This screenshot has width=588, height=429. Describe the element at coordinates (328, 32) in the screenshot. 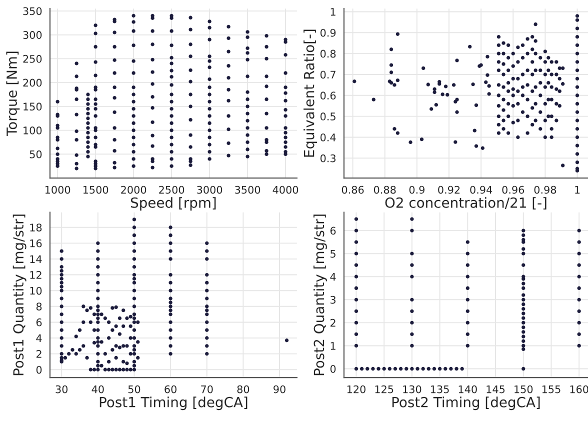

I see `y-tick-label: 0.9` at that location.